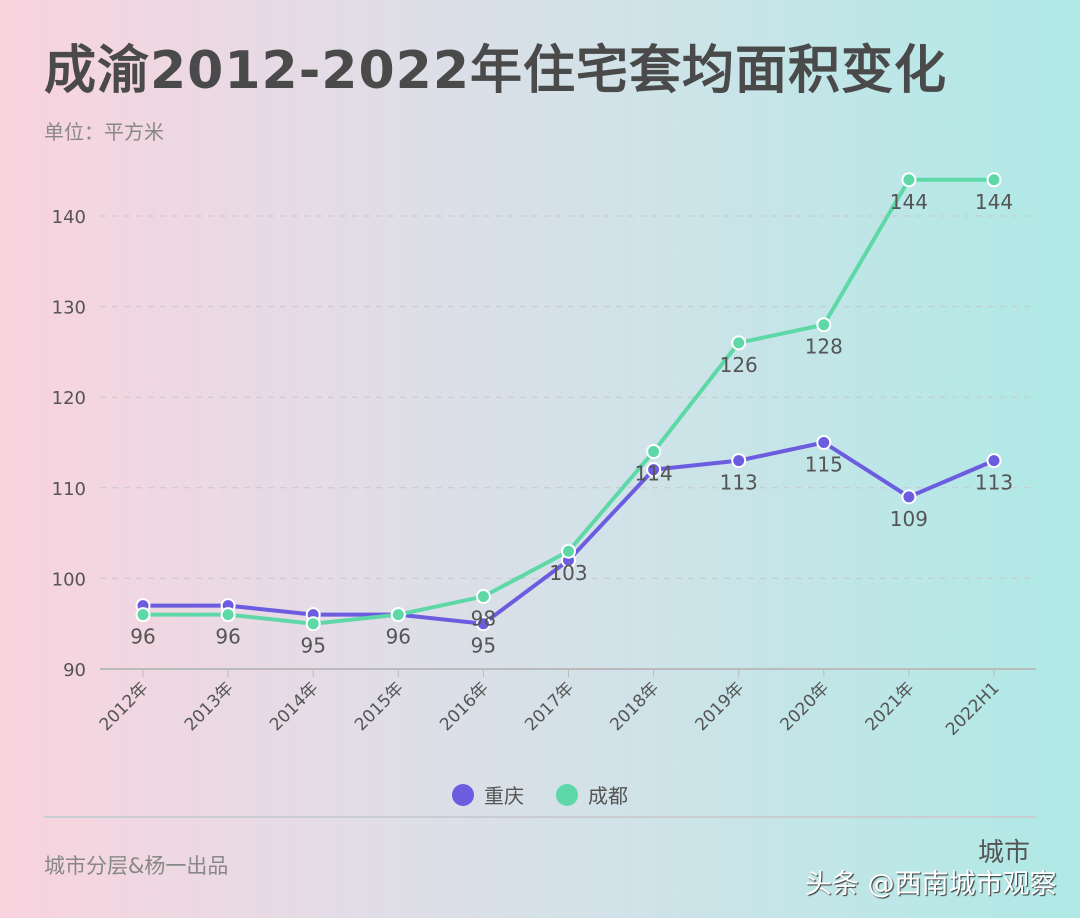 Image resolution: width=1080 pixels, height=918 pixels. What do you see at coordinates (739, 365) in the screenshot?
I see `data-label: 126` at bounding box center [739, 365].